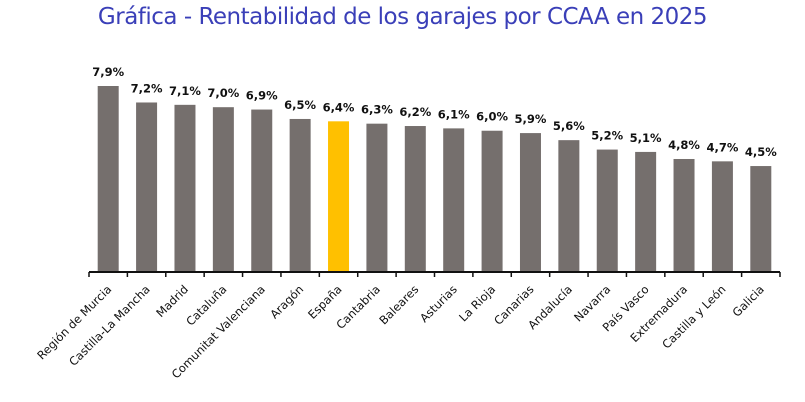  What do you see at coordinates (748, 300) in the screenshot?
I see `x-tick-label: Galicia` at bounding box center [748, 300].